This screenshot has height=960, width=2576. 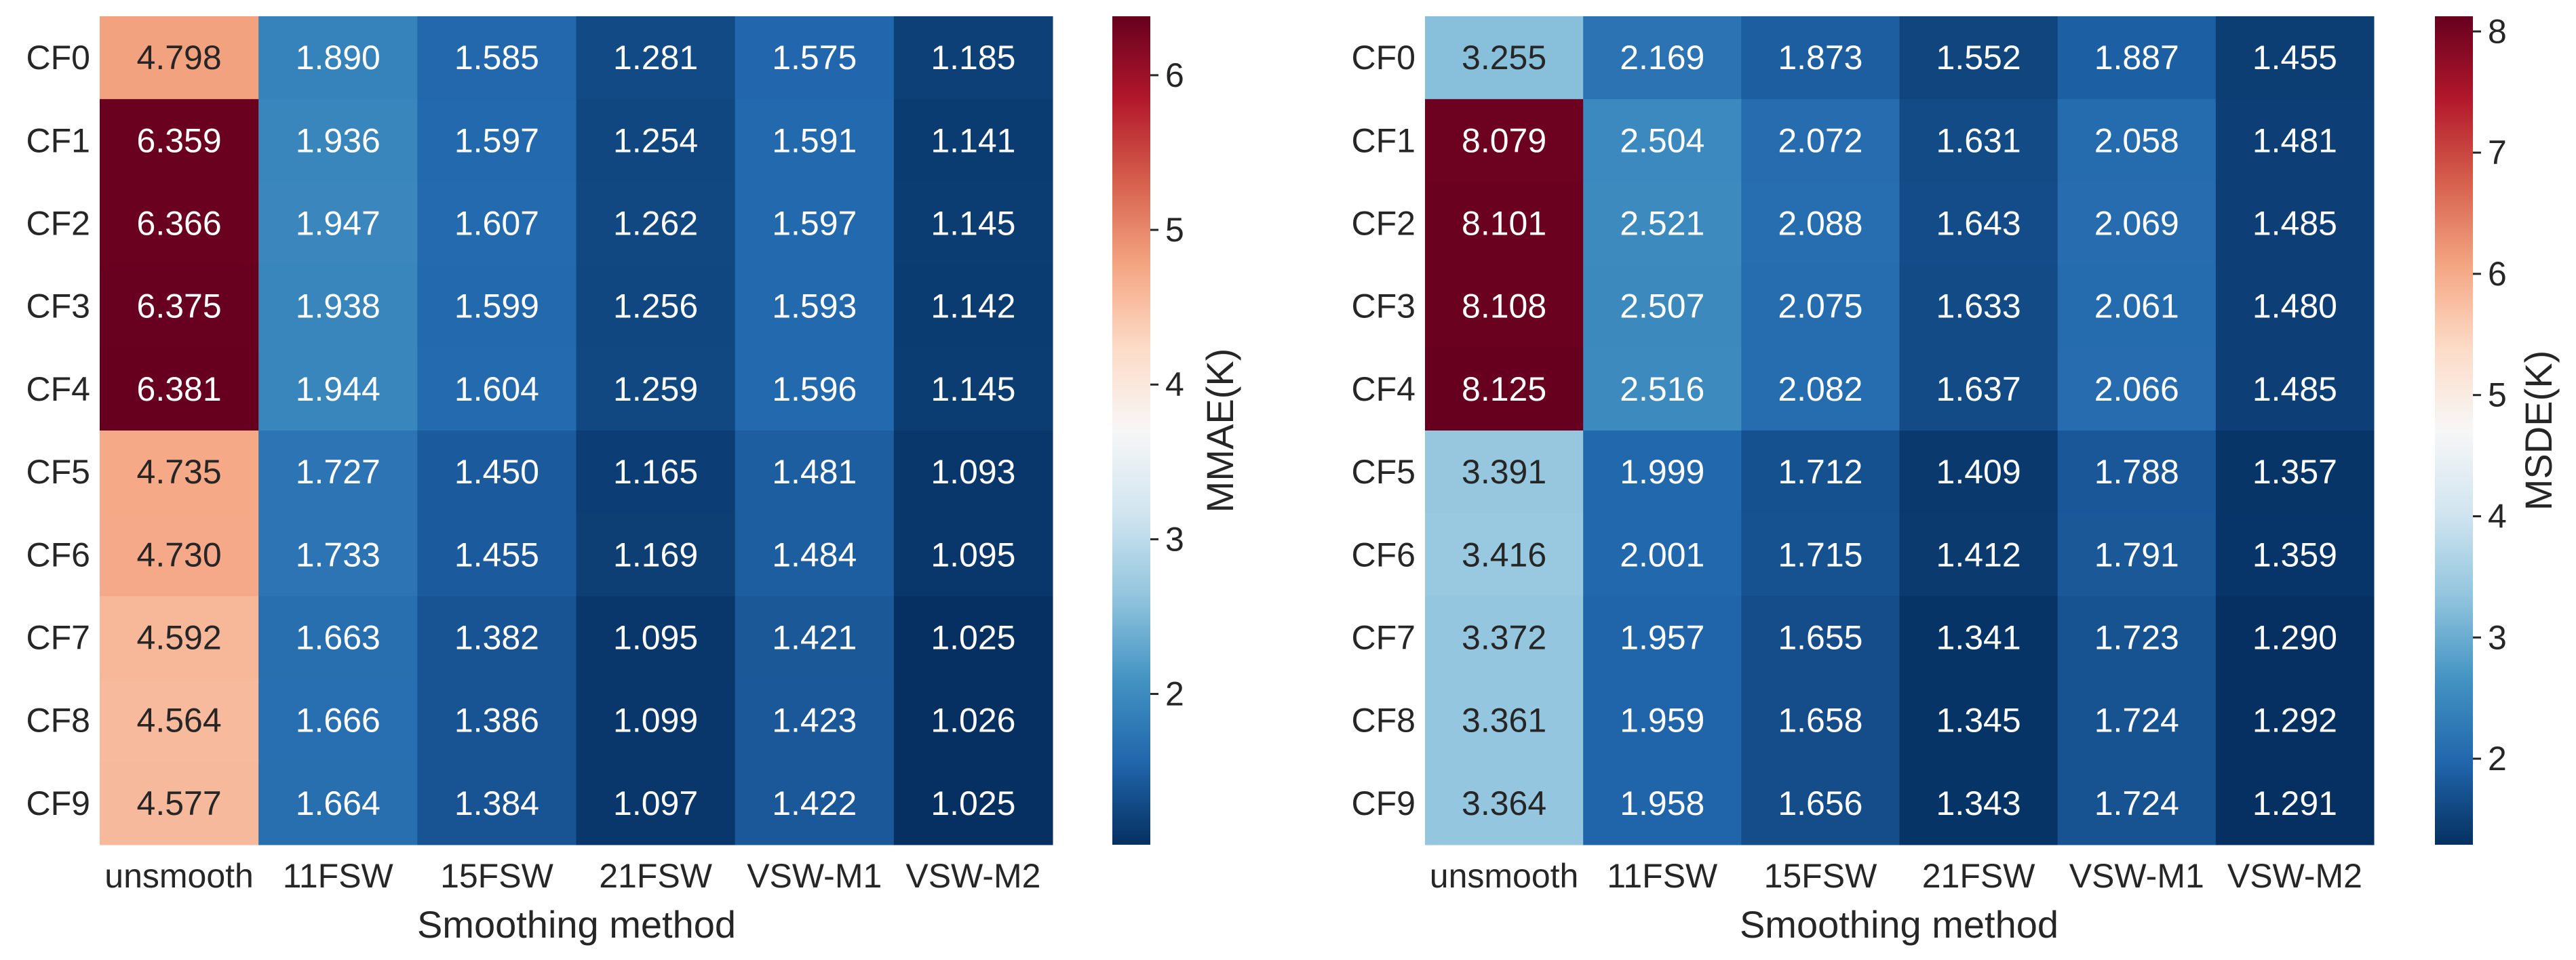 What do you see at coordinates (58, 140) in the screenshot?
I see `mmae-row-label: CF1` at bounding box center [58, 140].